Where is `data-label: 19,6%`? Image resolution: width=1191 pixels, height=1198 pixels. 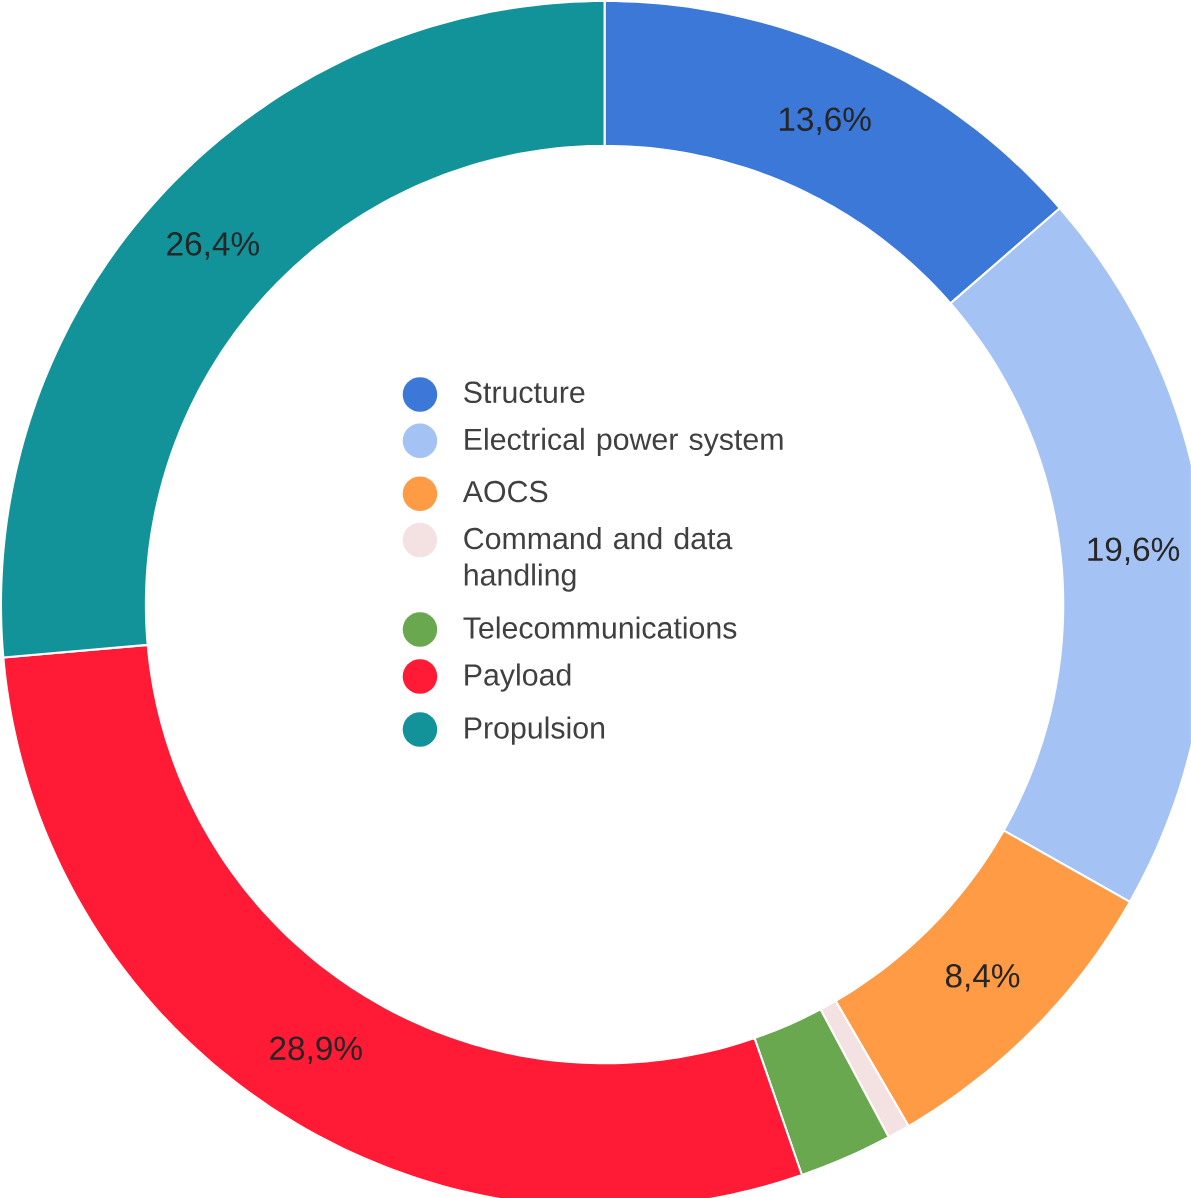
data-label: 19,6% is located at coordinates (1134, 551).